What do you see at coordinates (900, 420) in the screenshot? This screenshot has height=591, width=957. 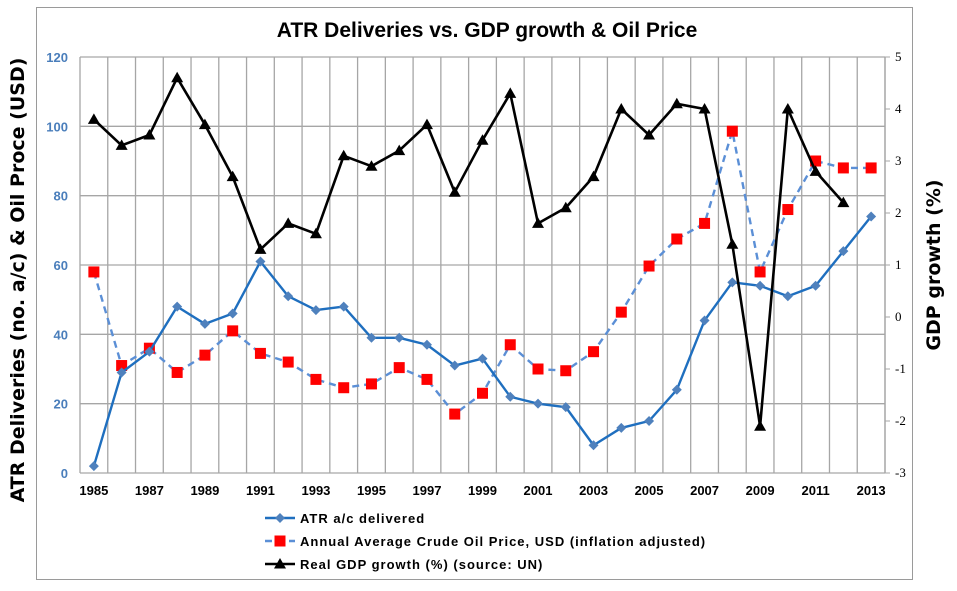 I see `y-tick-right: -2` at bounding box center [900, 420].